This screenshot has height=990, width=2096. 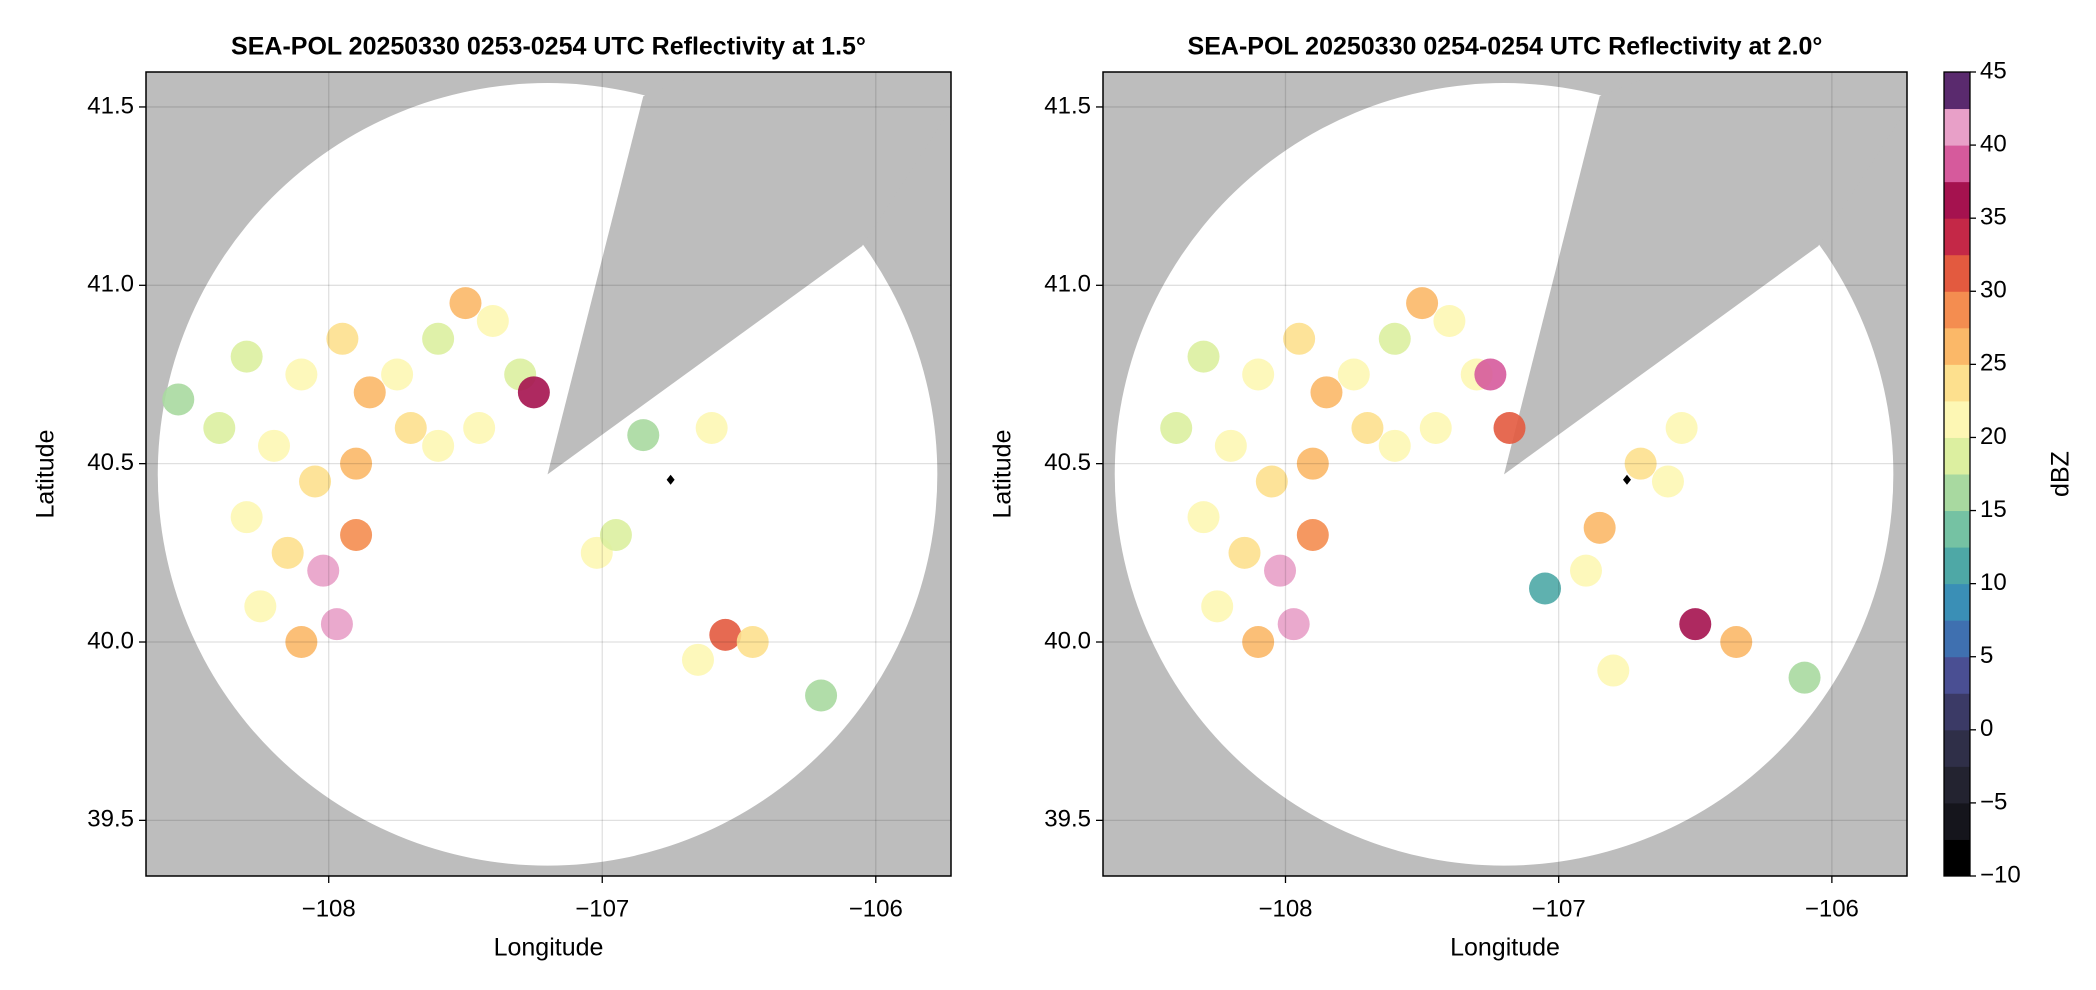 I want to click on colorbar-tick-label: 35, so click(x=1993, y=217).